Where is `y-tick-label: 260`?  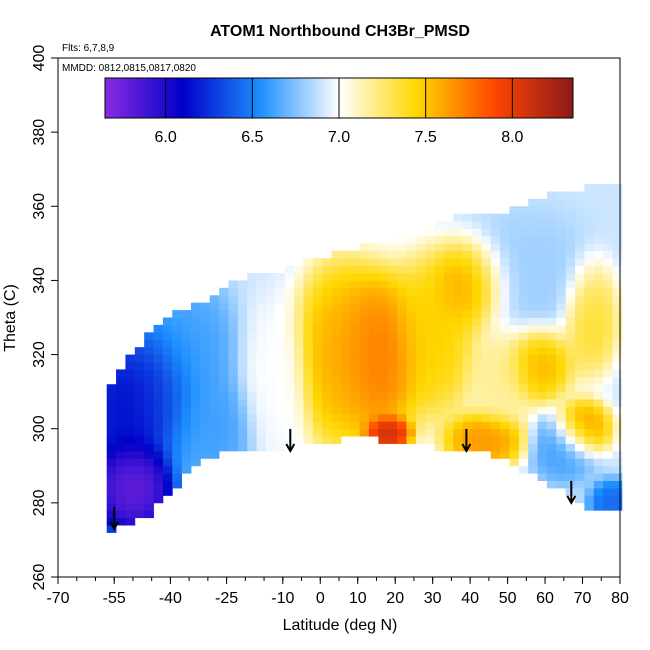 y-tick-label: 260 is located at coordinates (39, 577).